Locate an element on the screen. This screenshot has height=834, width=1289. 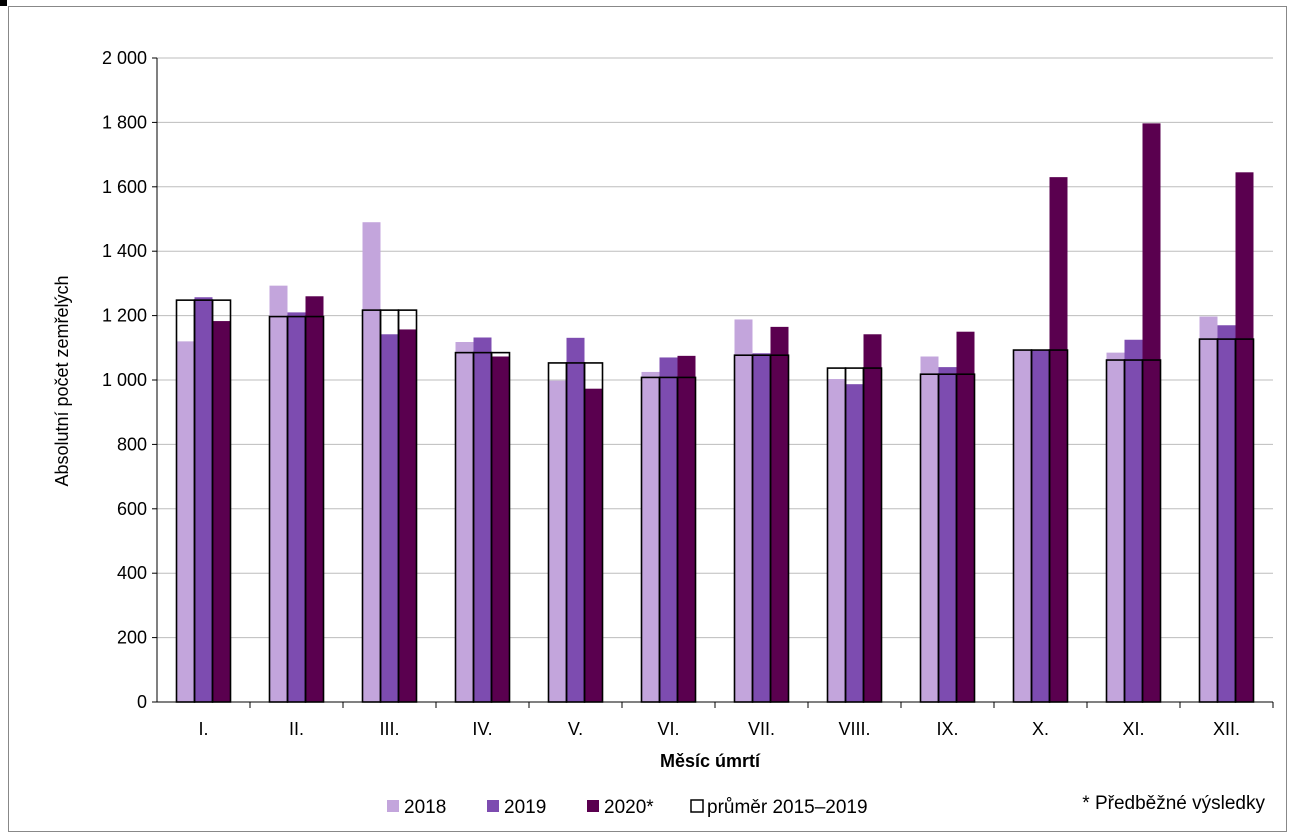
legend-label-average: průměr 2015–2019 is located at coordinates (787, 807).